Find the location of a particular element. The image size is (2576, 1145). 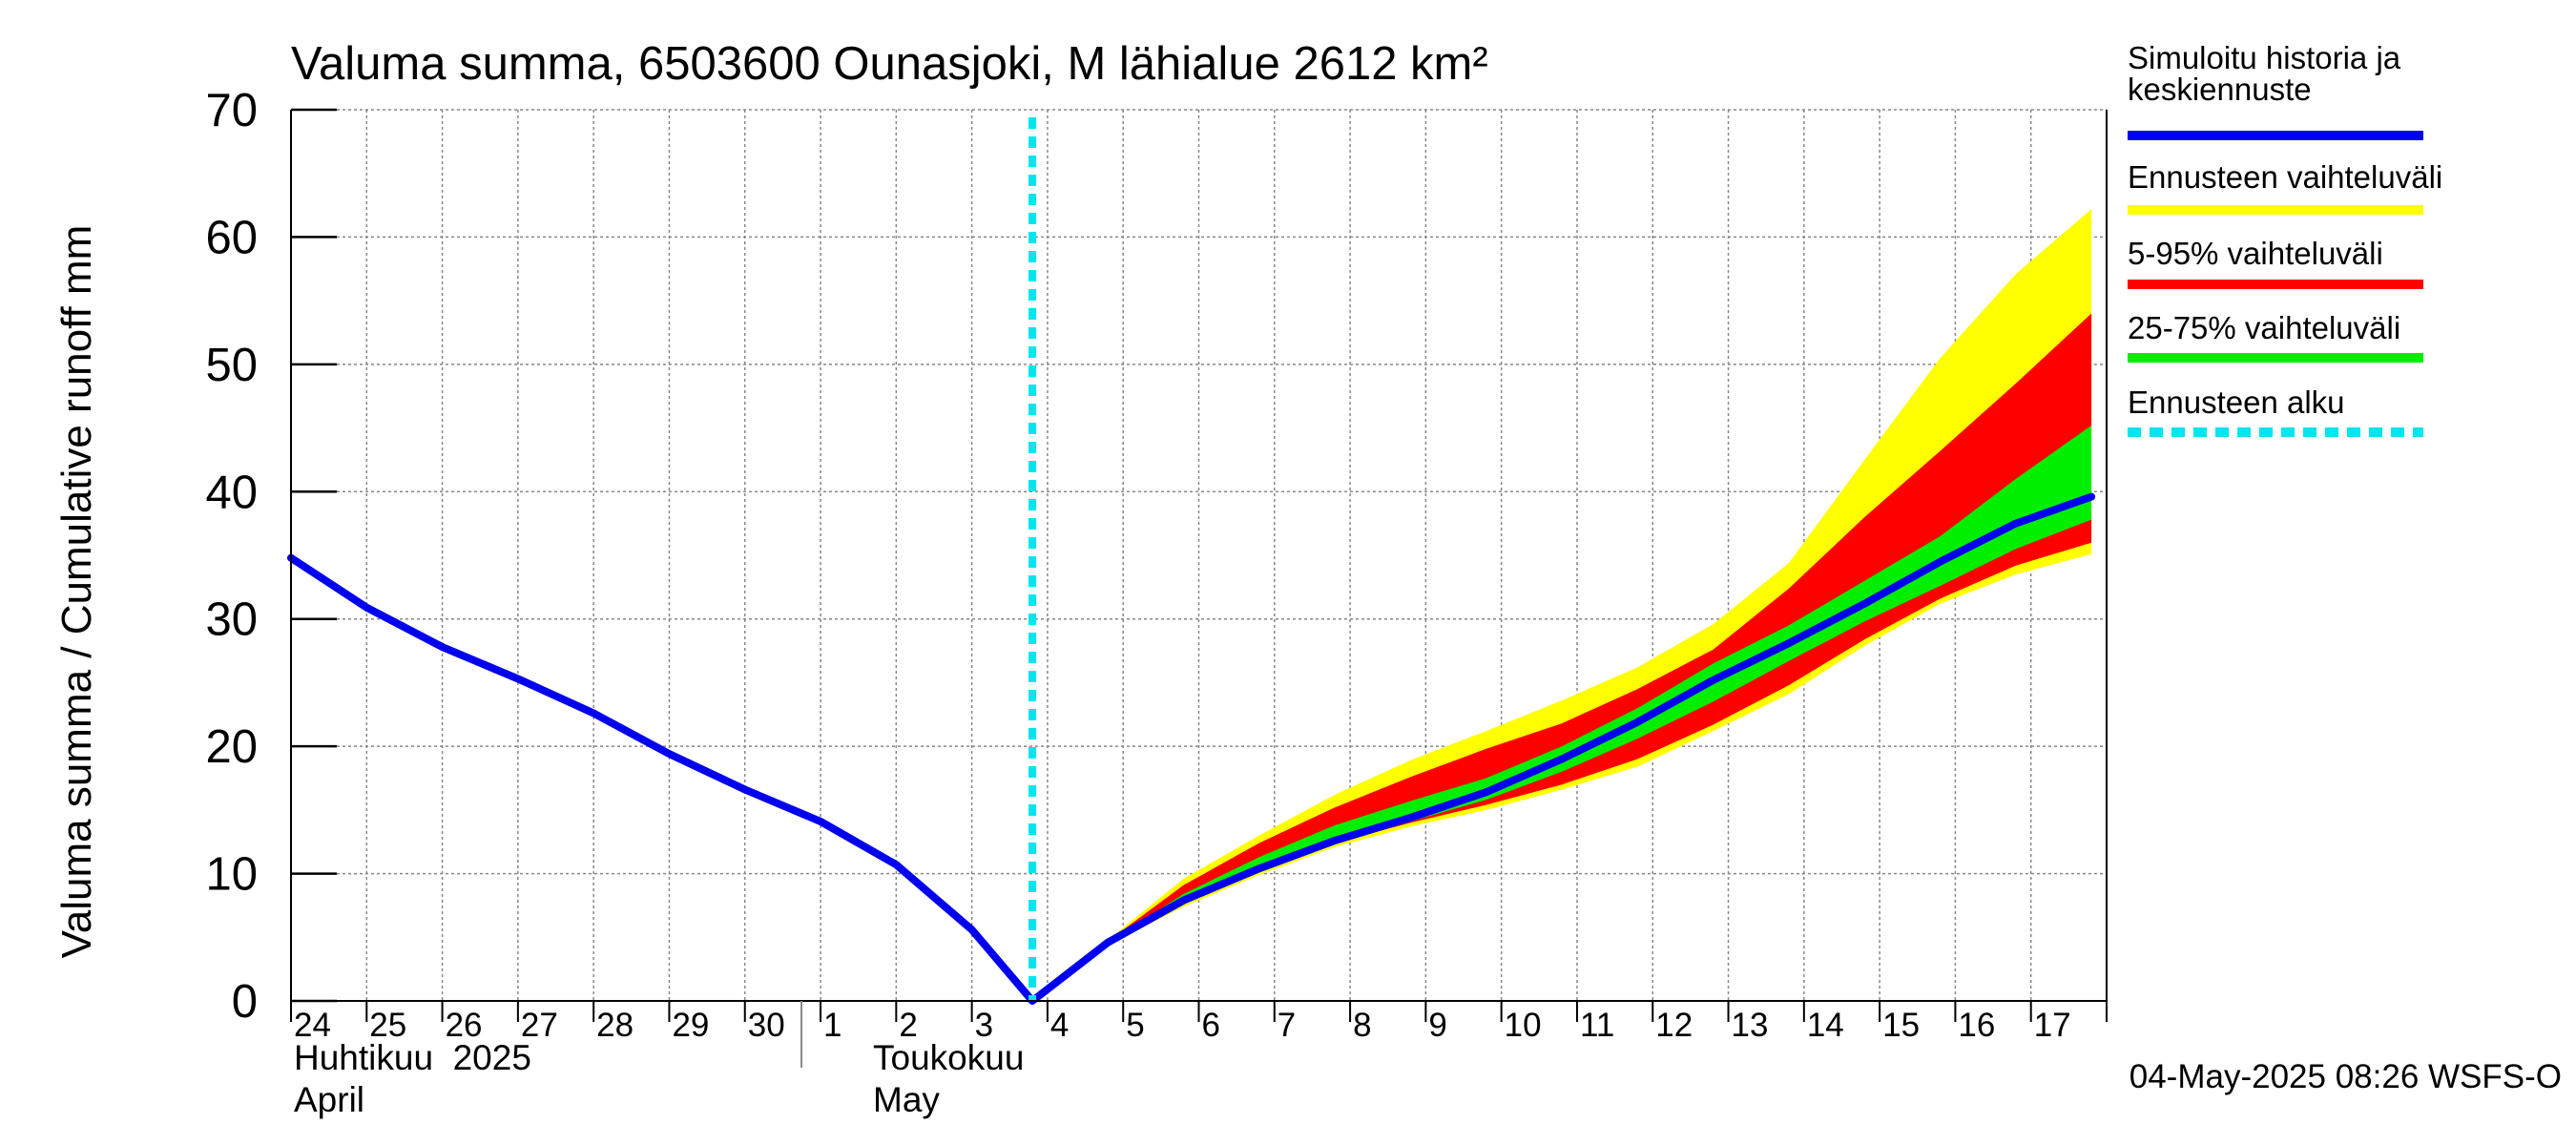

month-label-fi: Huhtikuu 2025 is located at coordinates (412, 1057).